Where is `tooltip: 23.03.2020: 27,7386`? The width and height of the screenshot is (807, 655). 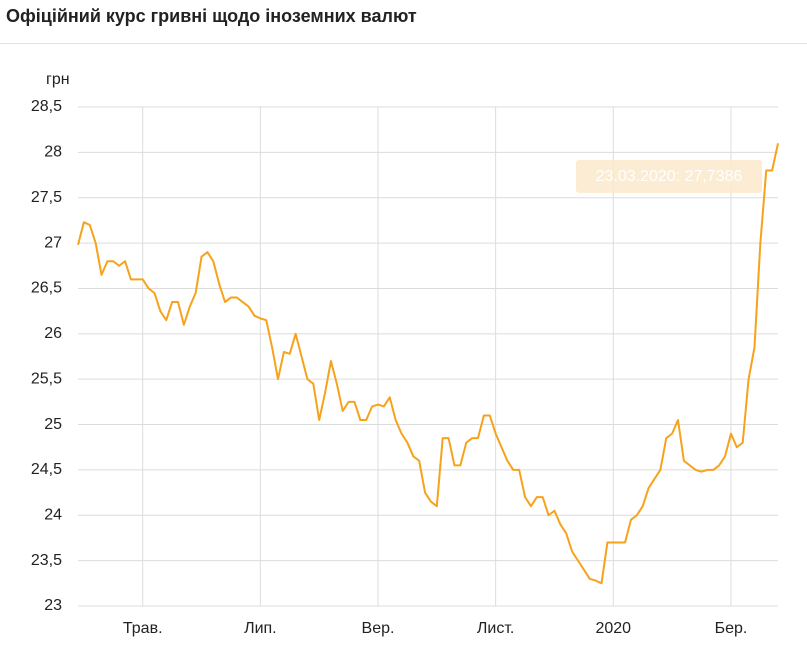
tooltip: 23.03.2020: 27,7386 is located at coordinates (669, 176).